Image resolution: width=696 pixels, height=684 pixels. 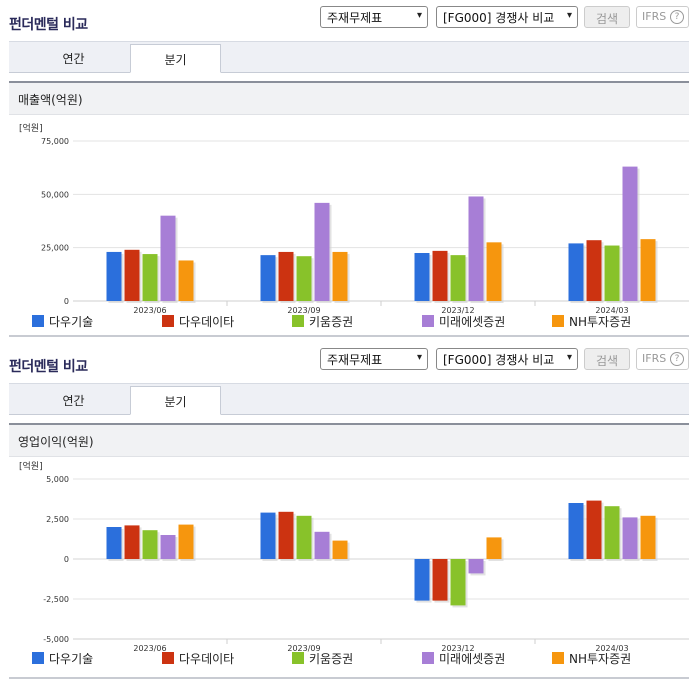 What do you see at coordinates (55, 194) in the screenshot?
I see `y-tick-label: 50,000` at bounding box center [55, 194].